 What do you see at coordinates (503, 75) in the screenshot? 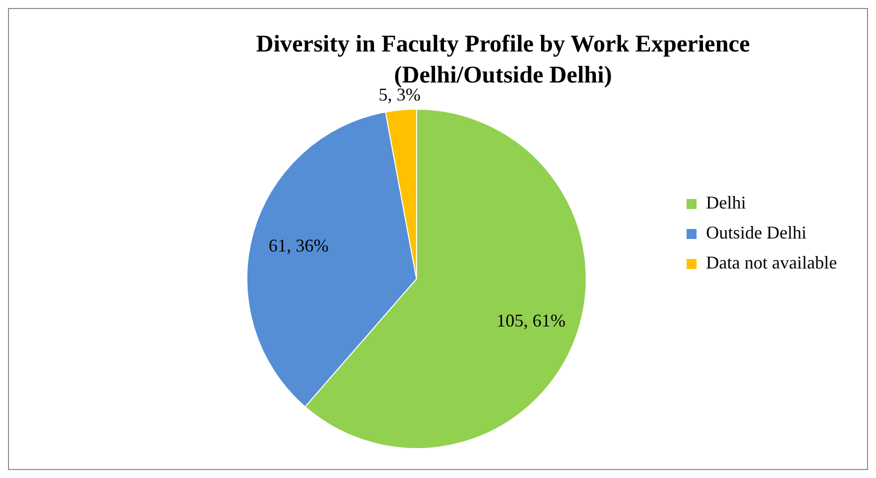
I see `chart-subtitle: (Delhi/Outside Delhi)` at bounding box center [503, 75].